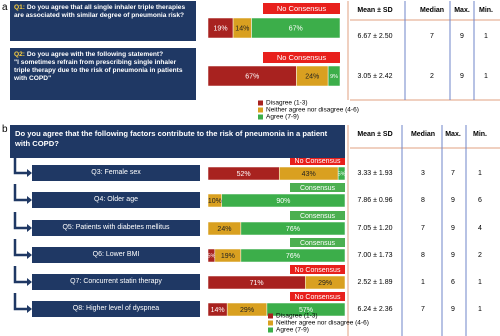 The image size is (500, 336). I want to click on table-cell: 7.05 ± 1.20, so click(375, 228).